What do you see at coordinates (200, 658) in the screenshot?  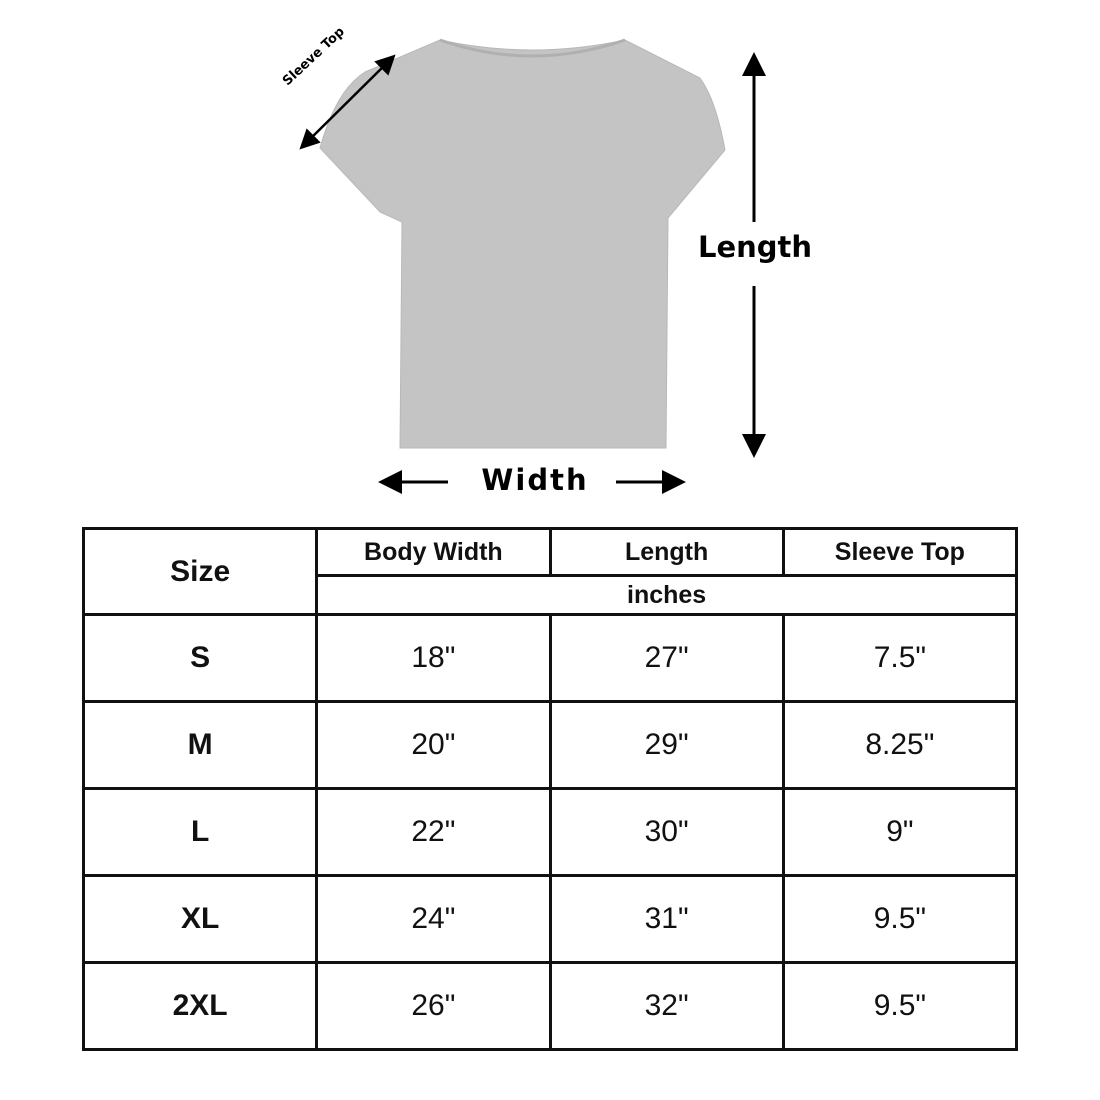 I see `size-cell: S` at bounding box center [200, 658].